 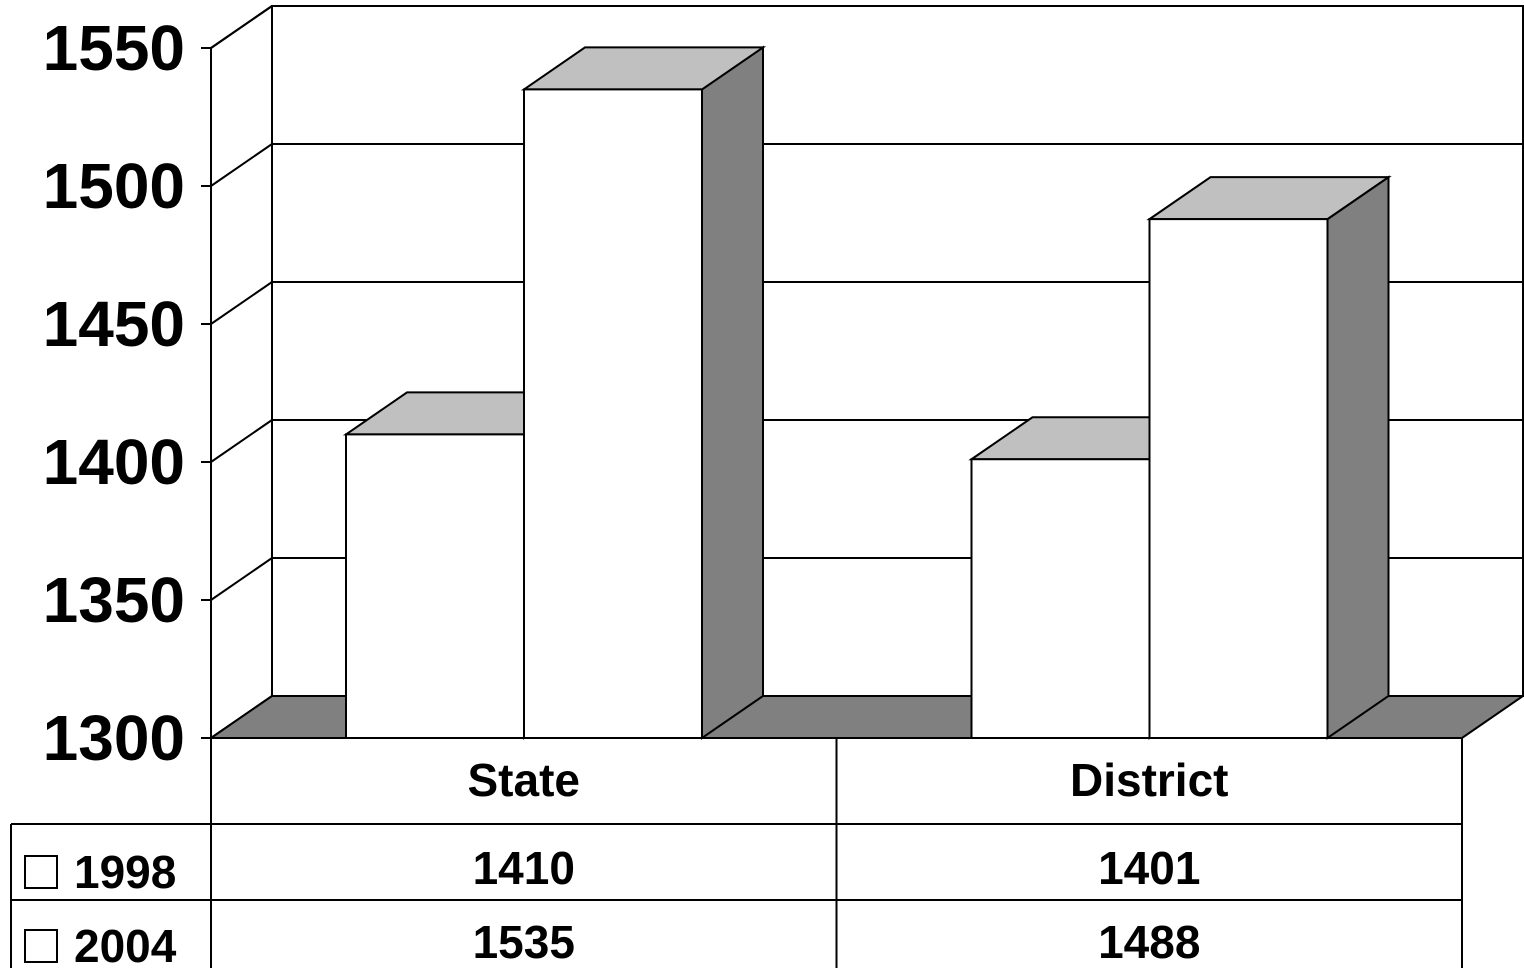 I want to click on x-category-label: District, so click(x=1149, y=780).